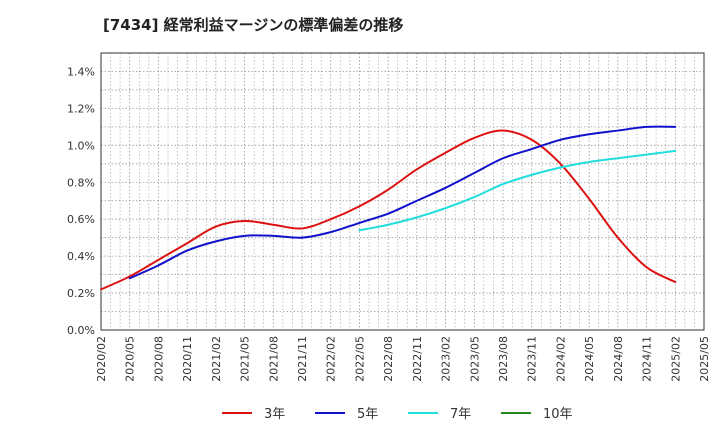  Describe the element at coordinates (558, 414) in the screenshot. I see `legend-label: 10年` at that location.